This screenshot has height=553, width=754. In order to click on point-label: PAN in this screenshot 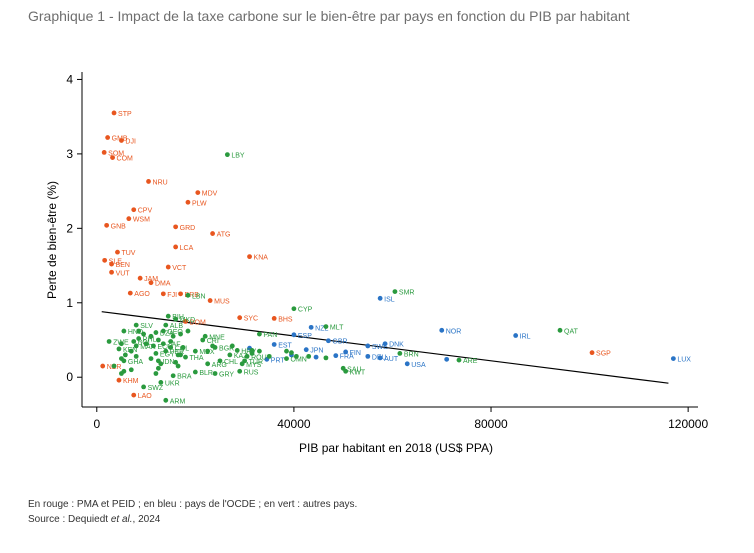, I will do `click(270, 335)`.